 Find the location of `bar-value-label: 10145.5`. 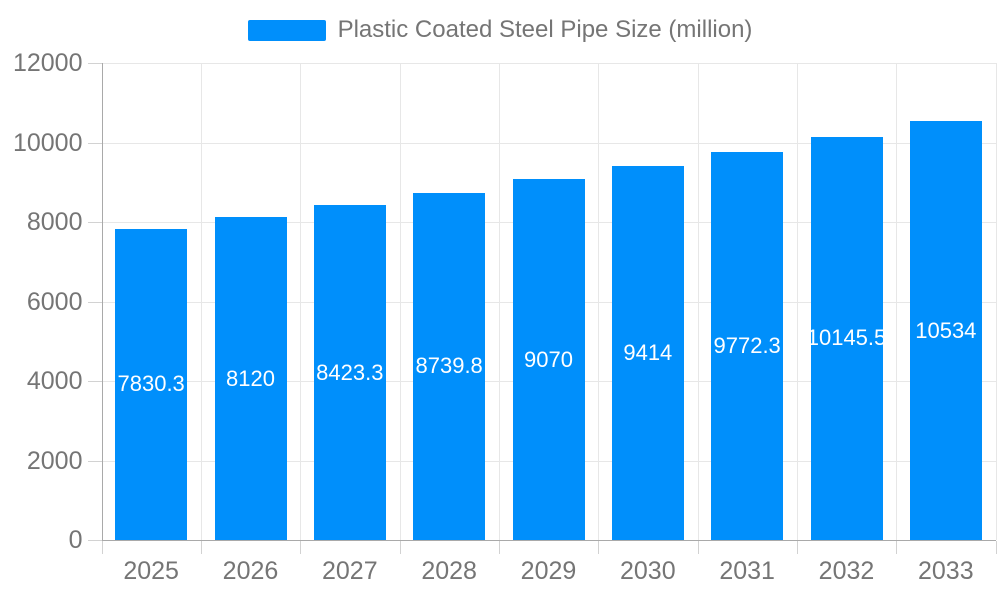

bar-value-label: 10145.5 is located at coordinates (846, 338).